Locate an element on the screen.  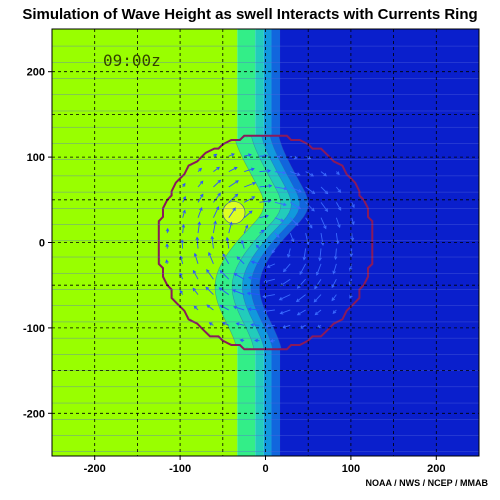
ring-band-lowest is located at coordinates (211, 242).